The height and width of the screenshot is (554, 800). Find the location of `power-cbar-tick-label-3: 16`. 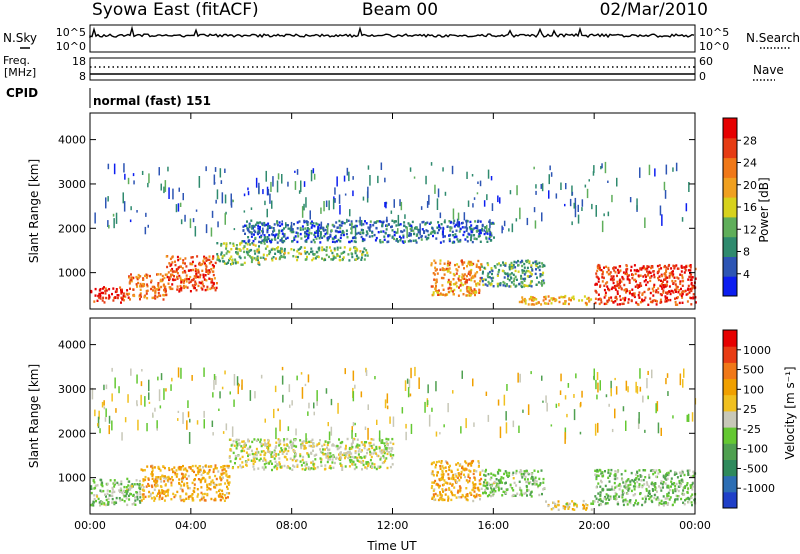

power-cbar-tick-label-3: 16 is located at coordinates (750, 207).